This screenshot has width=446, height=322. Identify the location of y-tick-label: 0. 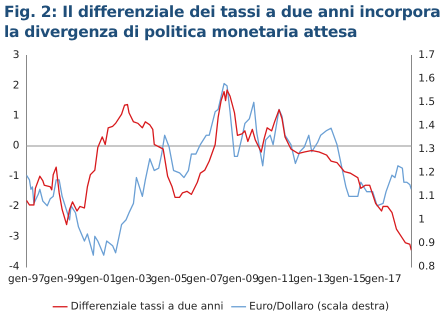
(16, 146).